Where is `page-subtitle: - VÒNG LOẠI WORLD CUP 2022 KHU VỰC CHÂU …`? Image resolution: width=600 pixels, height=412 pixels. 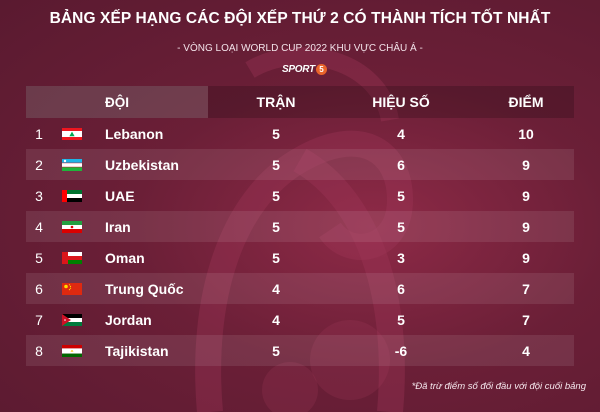 page-subtitle: - VÒNG LOẠI WORLD CUP 2022 KHU VỰC CHÂU … is located at coordinates (300, 48).